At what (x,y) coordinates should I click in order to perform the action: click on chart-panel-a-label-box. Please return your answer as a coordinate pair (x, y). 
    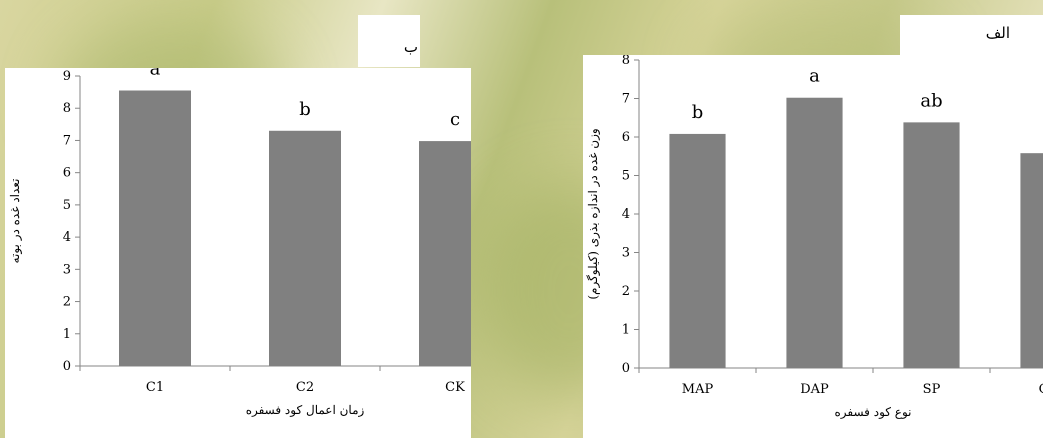
    Looking at the image, I should click on (971, 35).